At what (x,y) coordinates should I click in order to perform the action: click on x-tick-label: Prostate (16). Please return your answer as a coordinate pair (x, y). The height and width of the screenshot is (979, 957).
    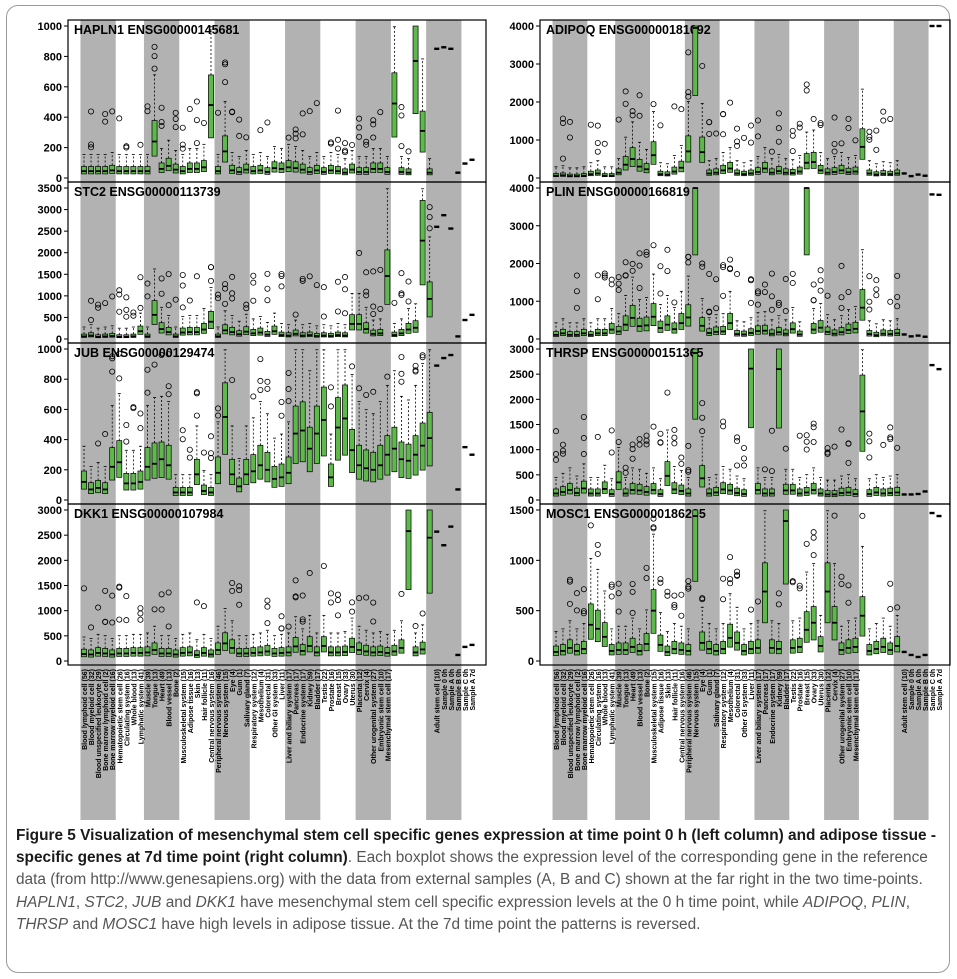
    Looking at the image, I should click on (332, 690).